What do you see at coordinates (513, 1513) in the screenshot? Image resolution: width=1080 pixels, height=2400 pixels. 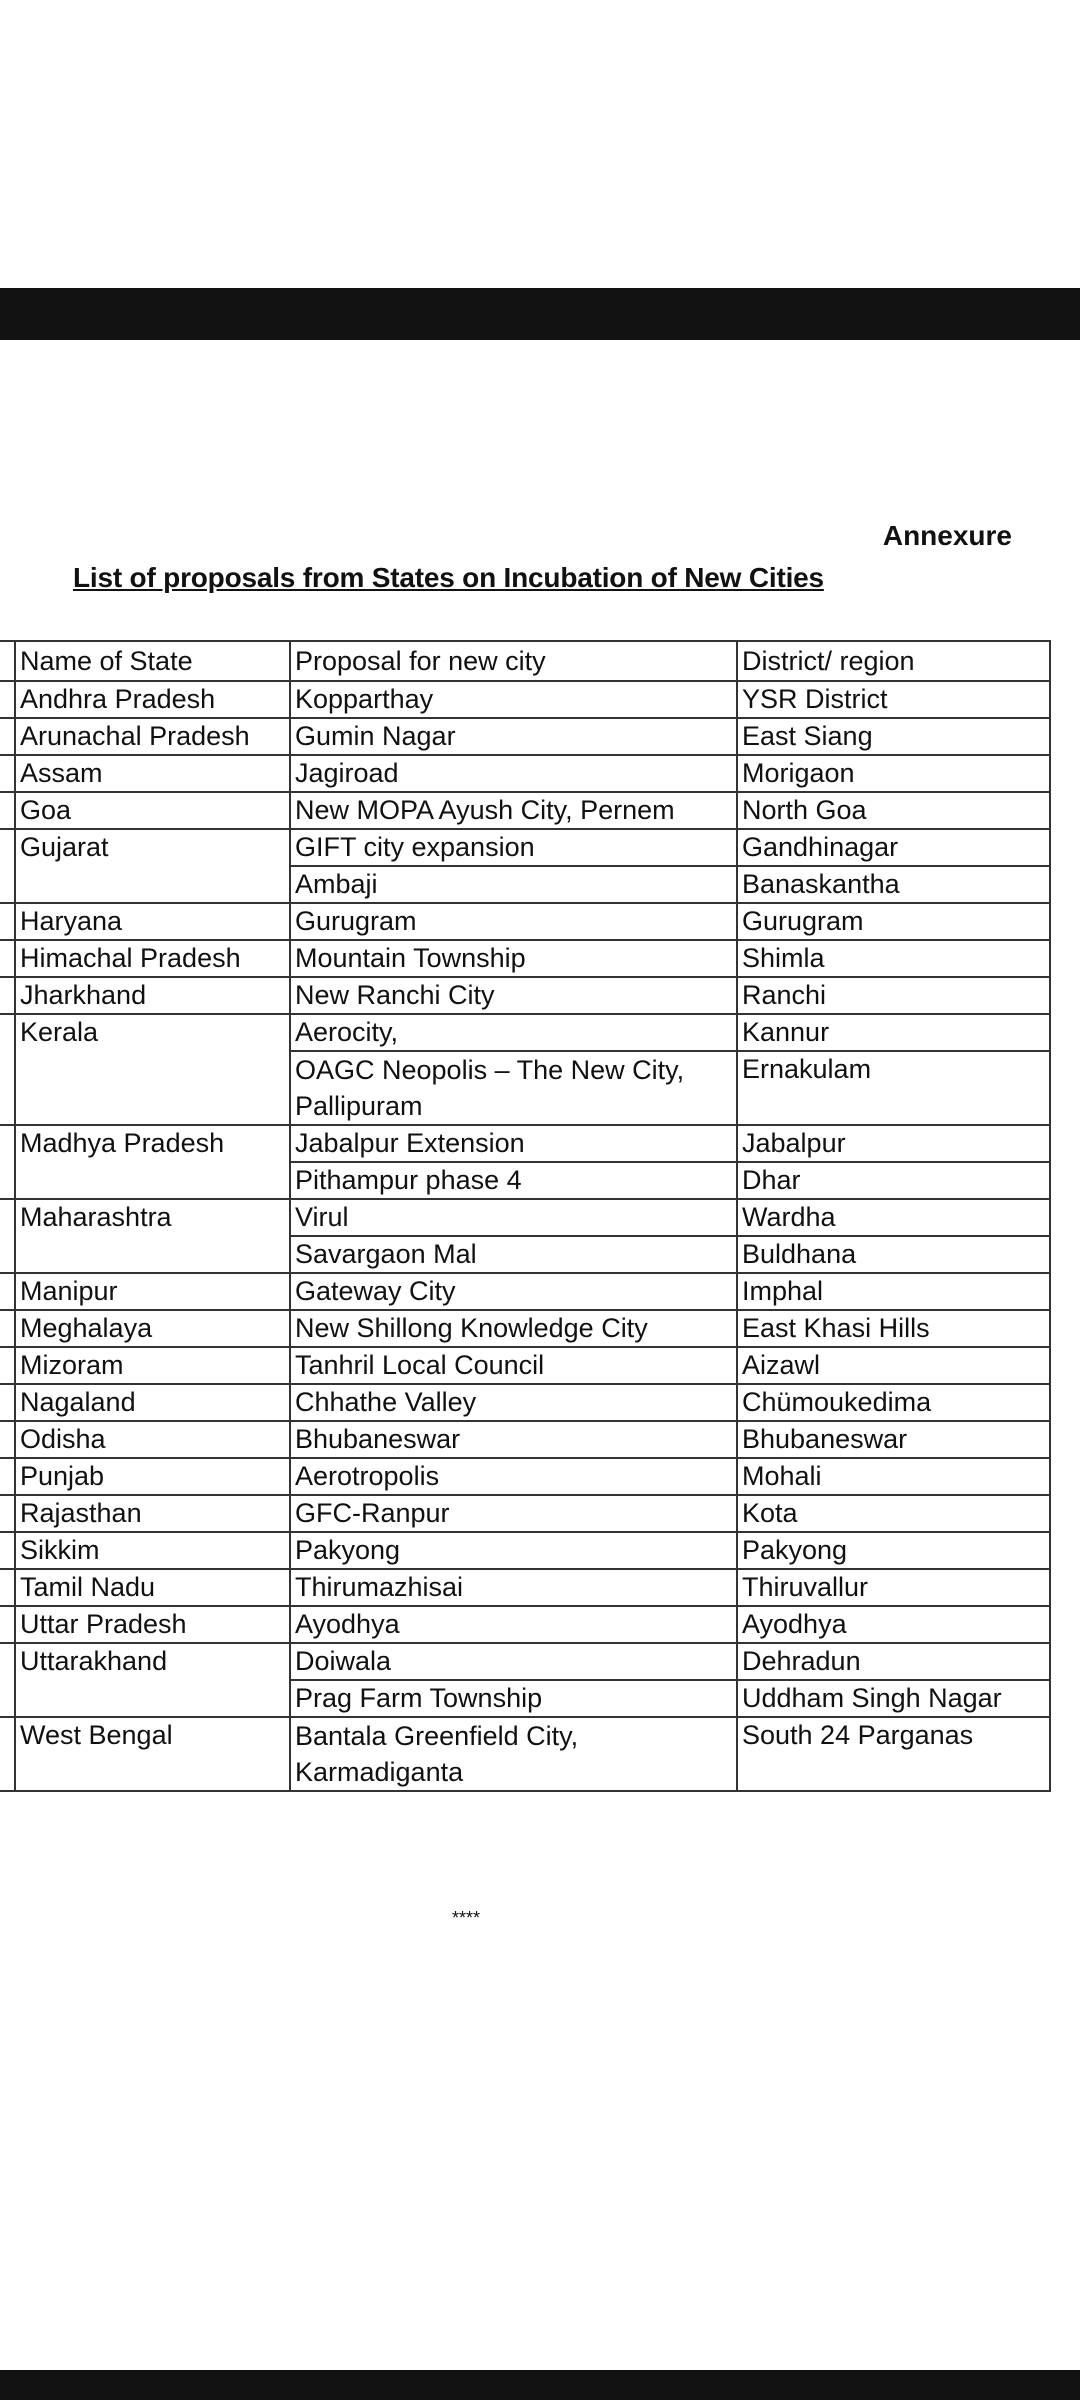 I see `proposal-cell: GFC-Ranpur` at bounding box center [513, 1513].